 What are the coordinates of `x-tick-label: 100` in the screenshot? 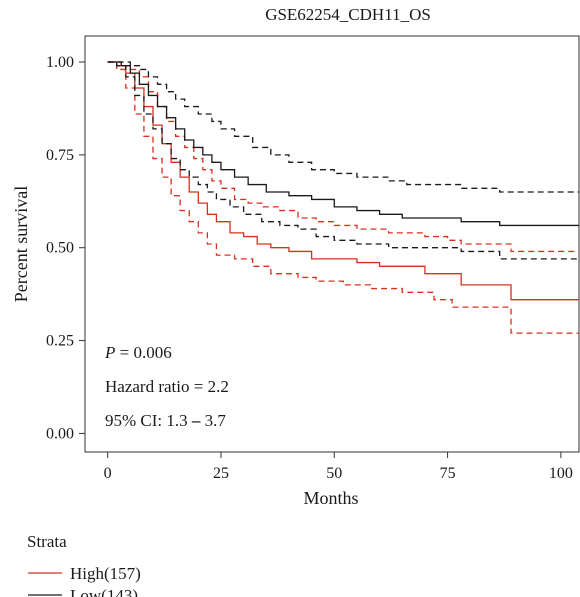 It's located at (561, 473).